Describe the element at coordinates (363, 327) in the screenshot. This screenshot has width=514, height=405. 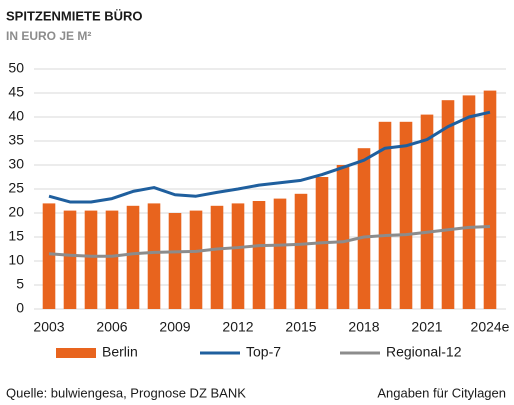
I see `x-tick-label: 2018` at that location.